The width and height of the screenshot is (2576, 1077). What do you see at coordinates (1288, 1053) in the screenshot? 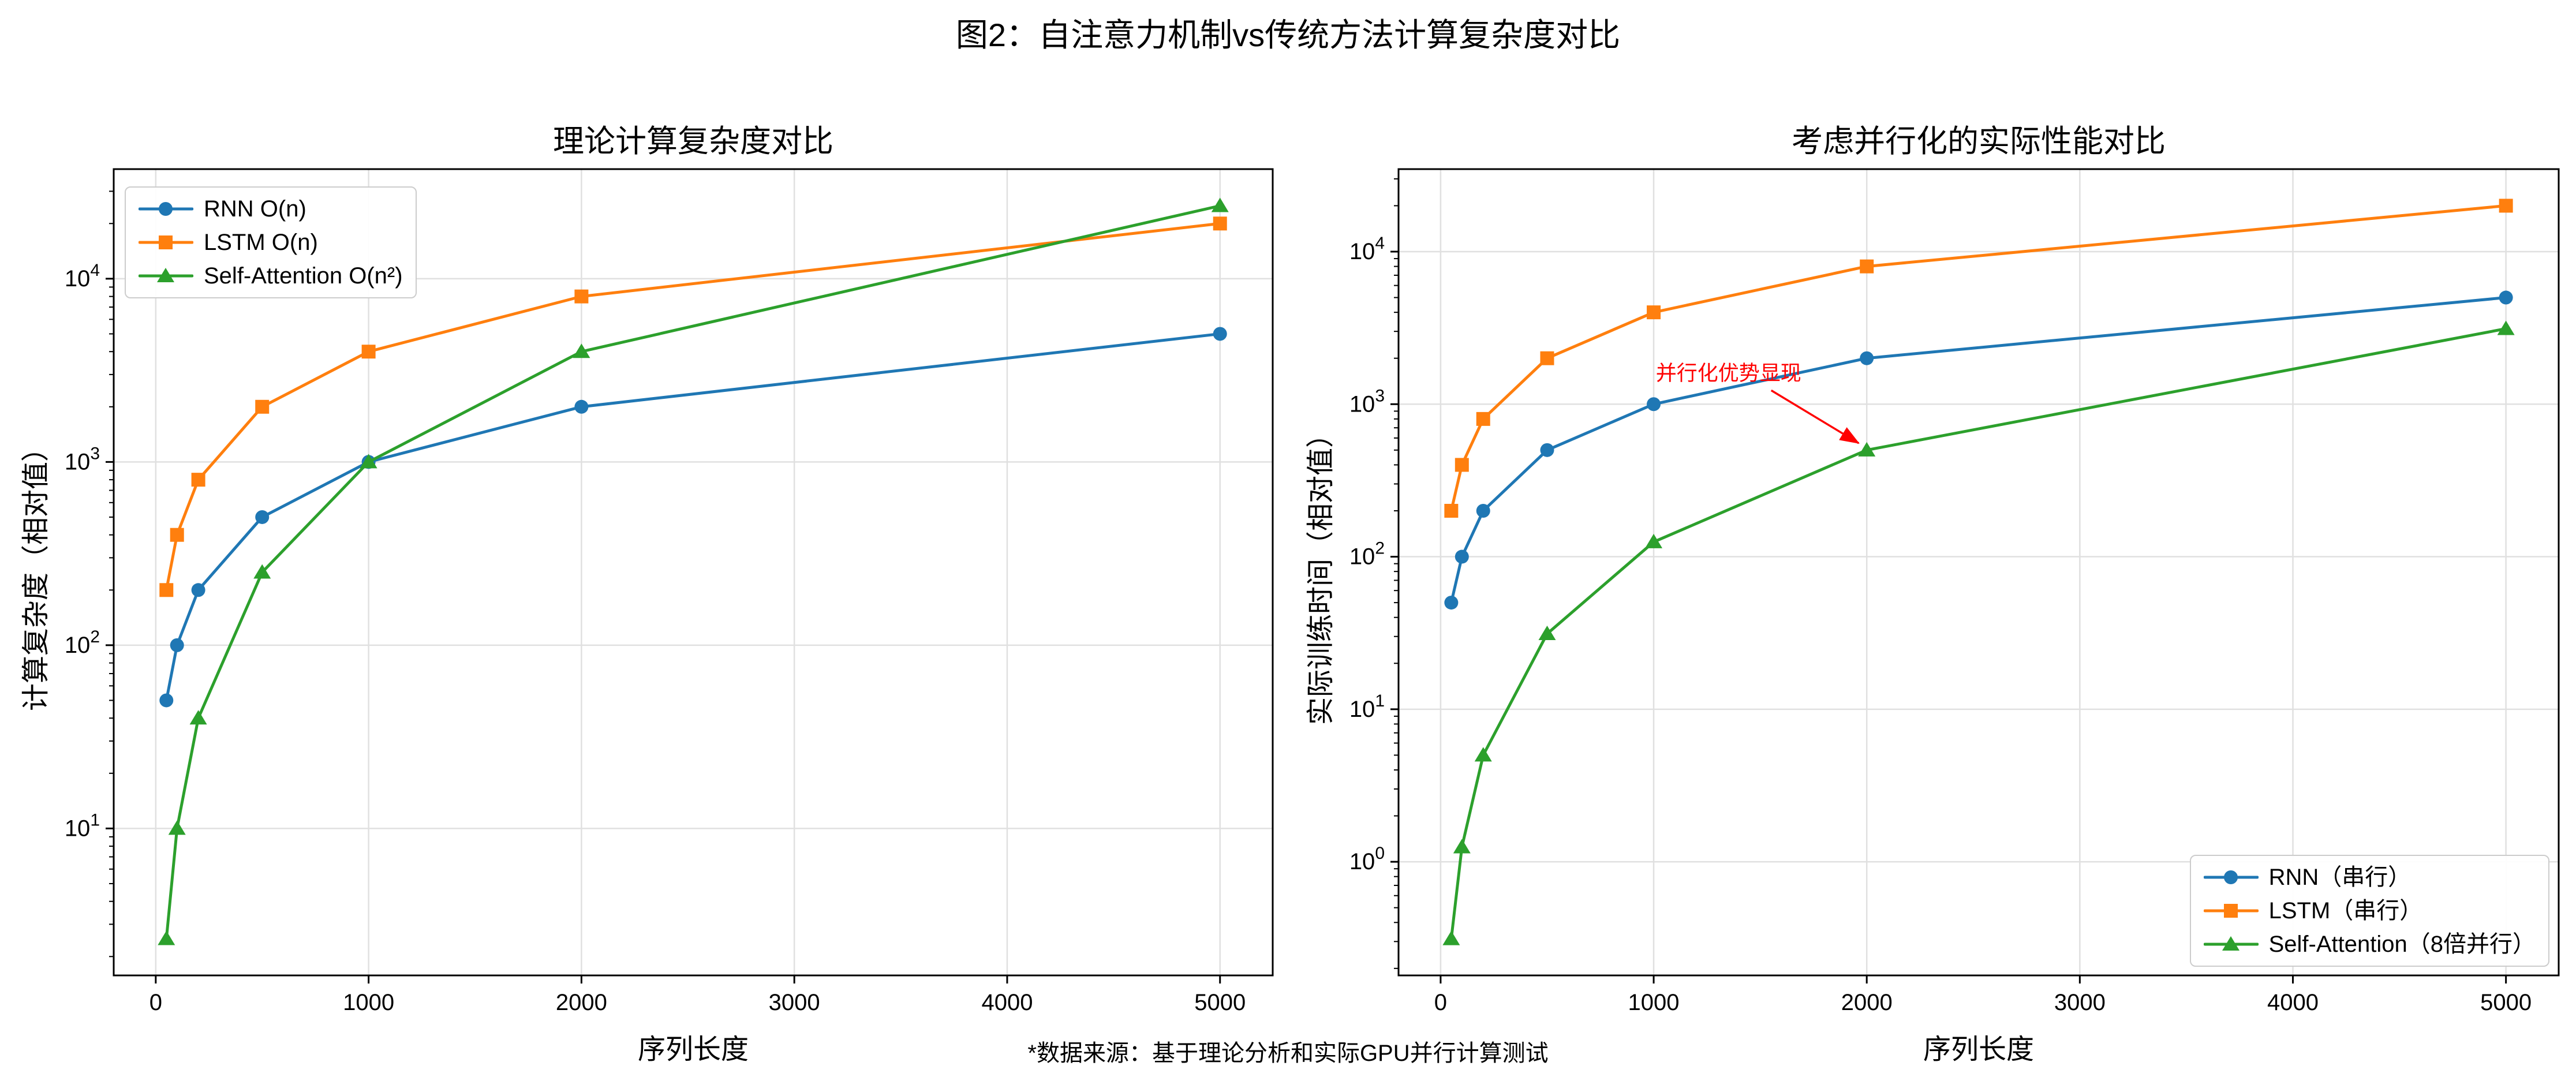
I see `data-source-footnote: *数据来源：基于理论分析和实际GPU并行计算测试` at bounding box center [1288, 1053].